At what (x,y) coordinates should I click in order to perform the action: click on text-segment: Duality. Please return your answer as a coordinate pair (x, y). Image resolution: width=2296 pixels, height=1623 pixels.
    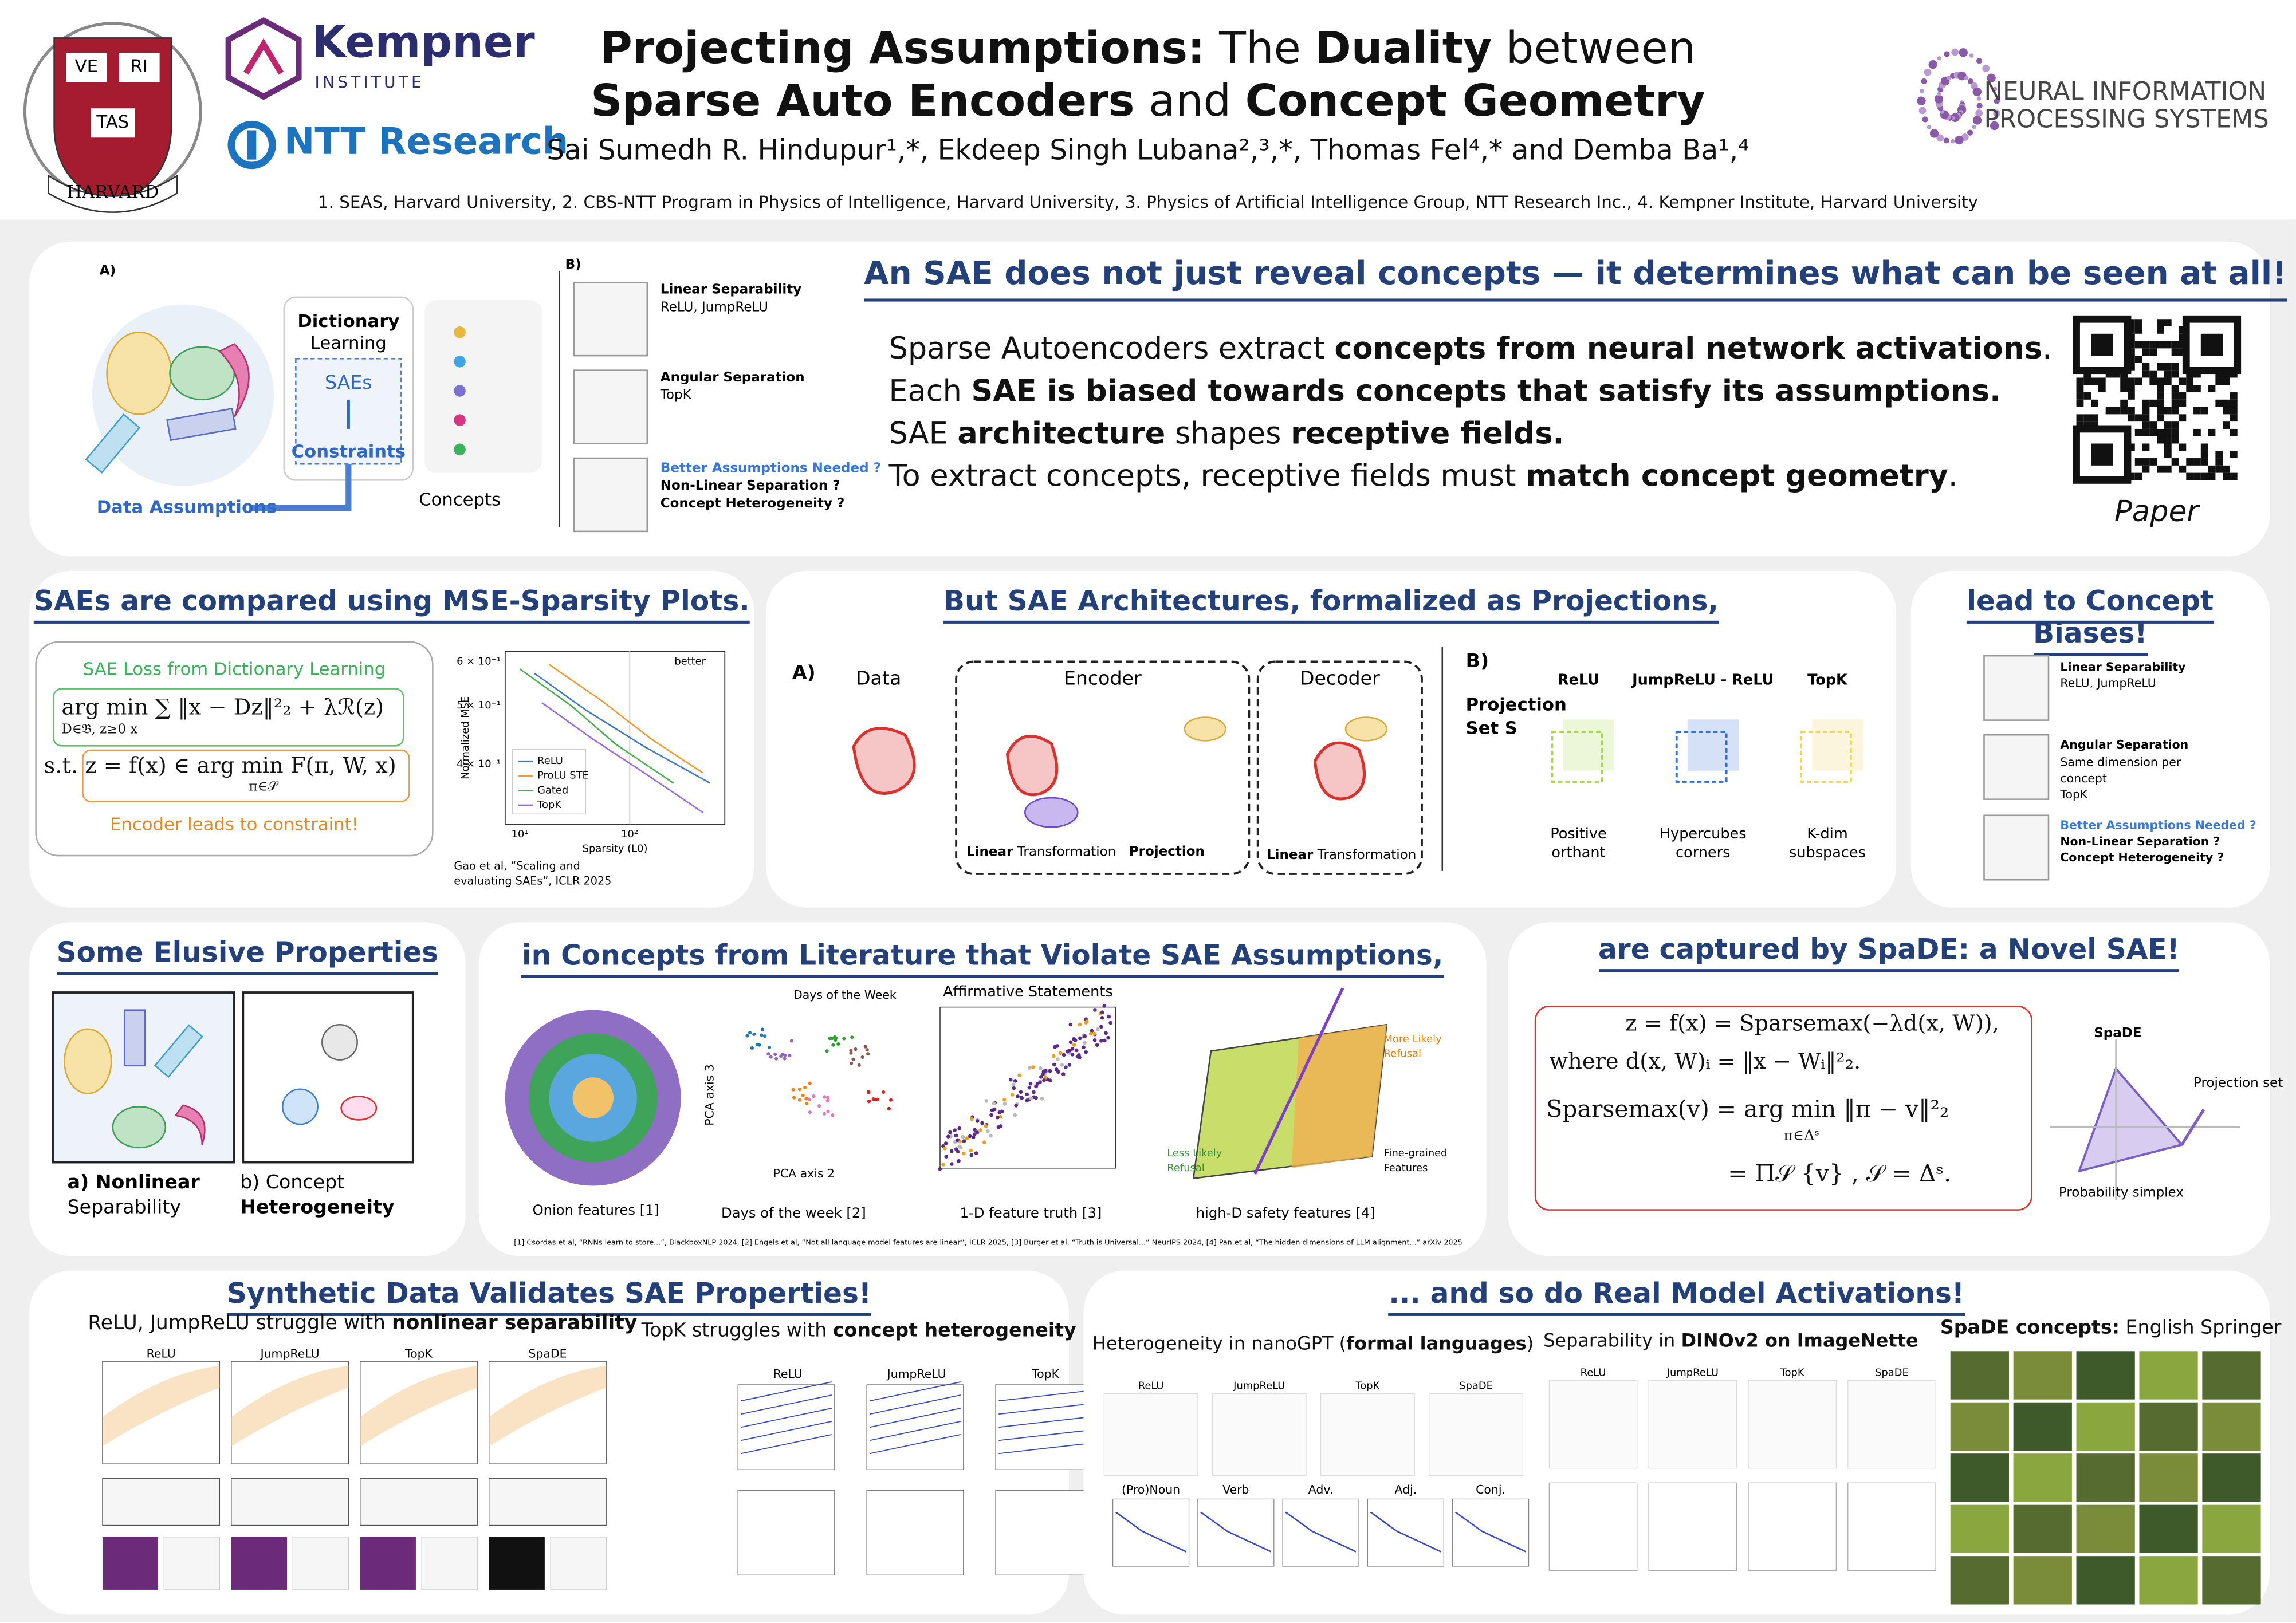
    Looking at the image, I should click on (1403, 49).